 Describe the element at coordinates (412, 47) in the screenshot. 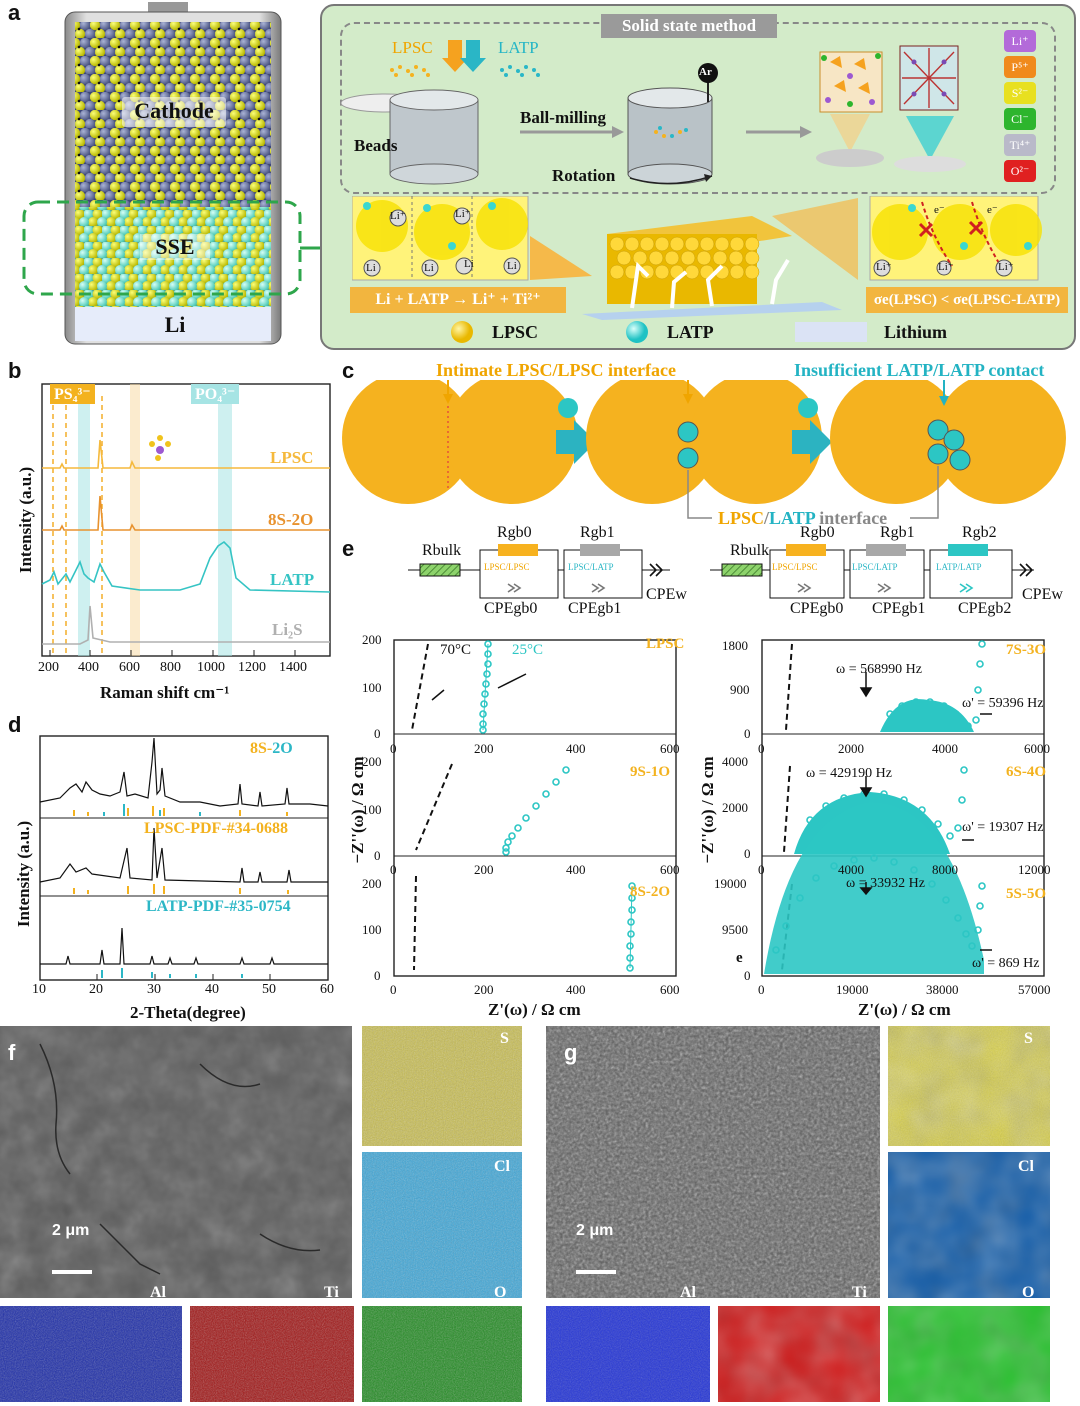

I see `lpsc-label-top: LPSC` at that location.